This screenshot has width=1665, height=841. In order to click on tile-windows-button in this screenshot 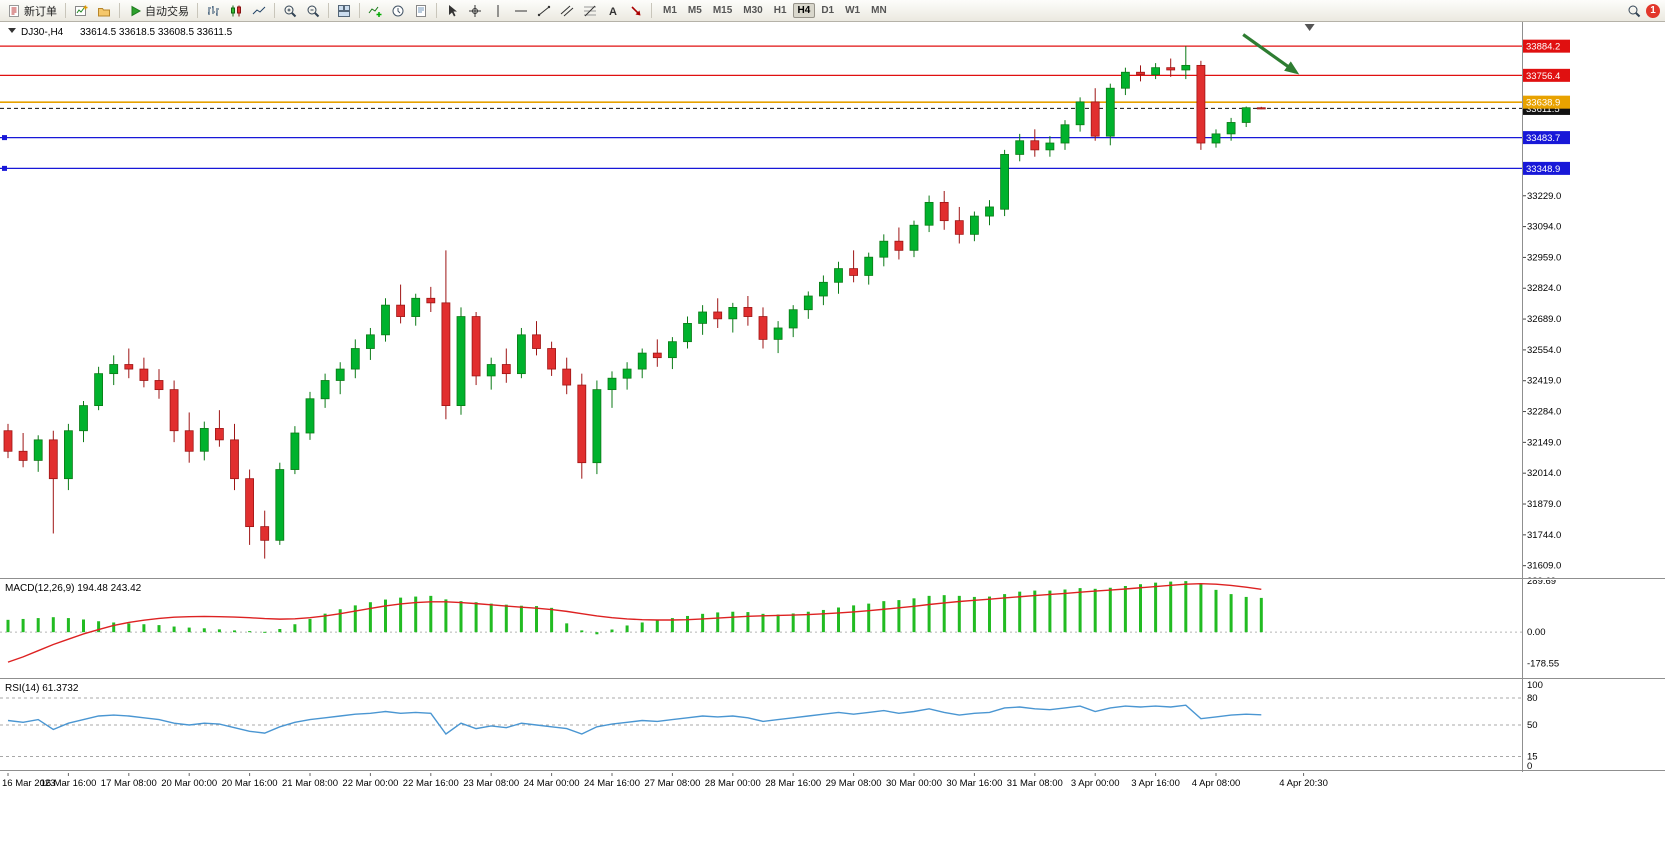, I will do `click(344, 10)`.